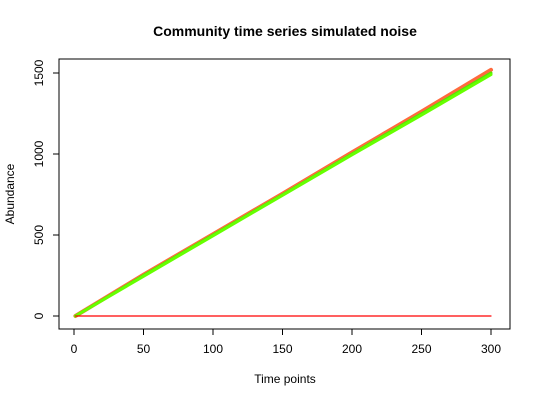 This screenshot has width=540, height=400. Describe the element at coordinates (39, 315) in the screenshot. I see `y-tick-label: 0` at that location.